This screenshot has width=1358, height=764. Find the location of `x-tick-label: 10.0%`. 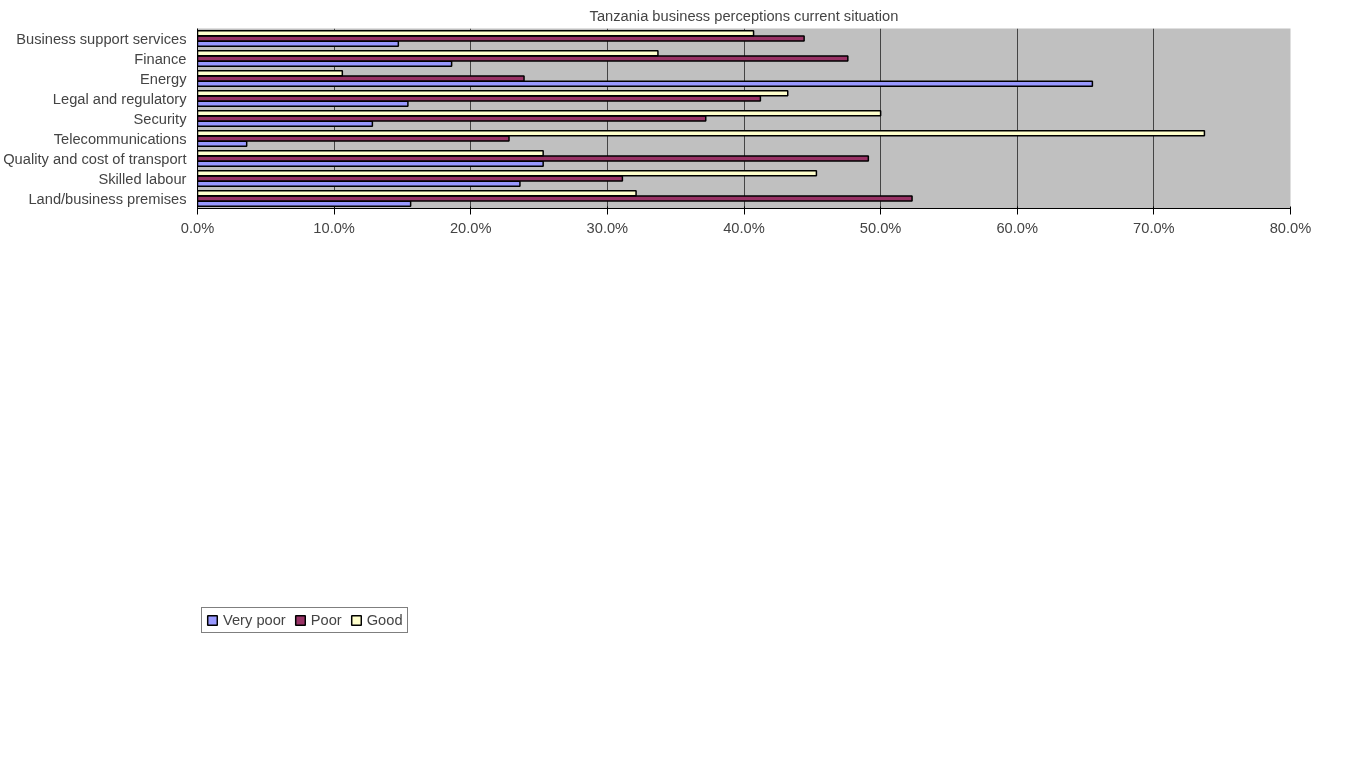

x-tick-label: 10.0% is located at coordinates (334, 227).